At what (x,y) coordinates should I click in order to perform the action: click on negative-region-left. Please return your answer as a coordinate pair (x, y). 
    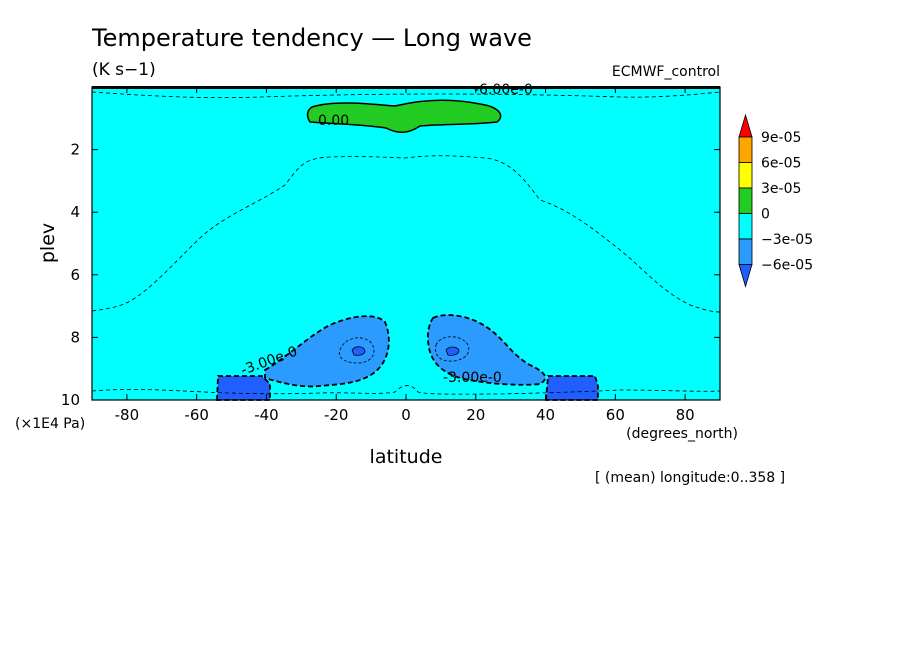
    Looking at the image, I should click on (327, 351).